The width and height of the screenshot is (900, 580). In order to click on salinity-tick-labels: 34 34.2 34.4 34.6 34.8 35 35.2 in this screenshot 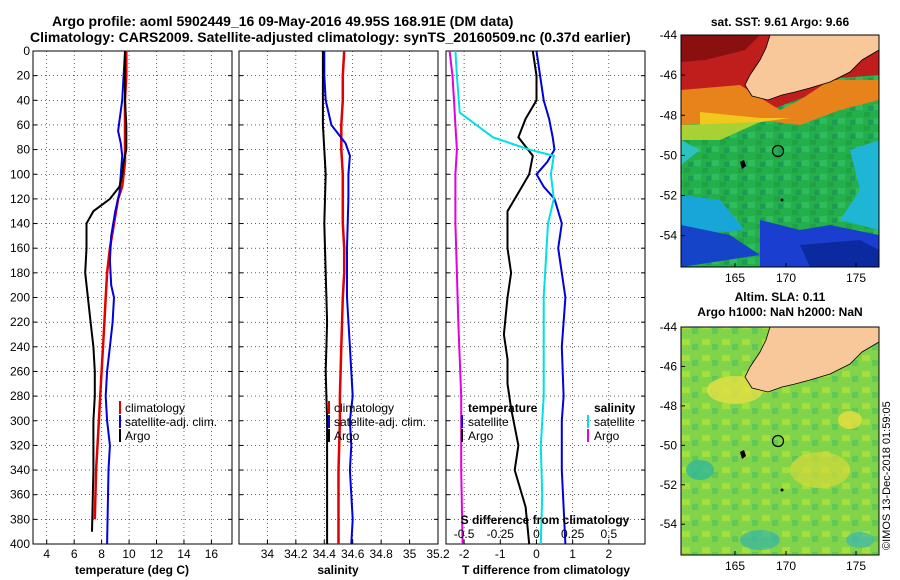, I will do `click(355, 554)`.